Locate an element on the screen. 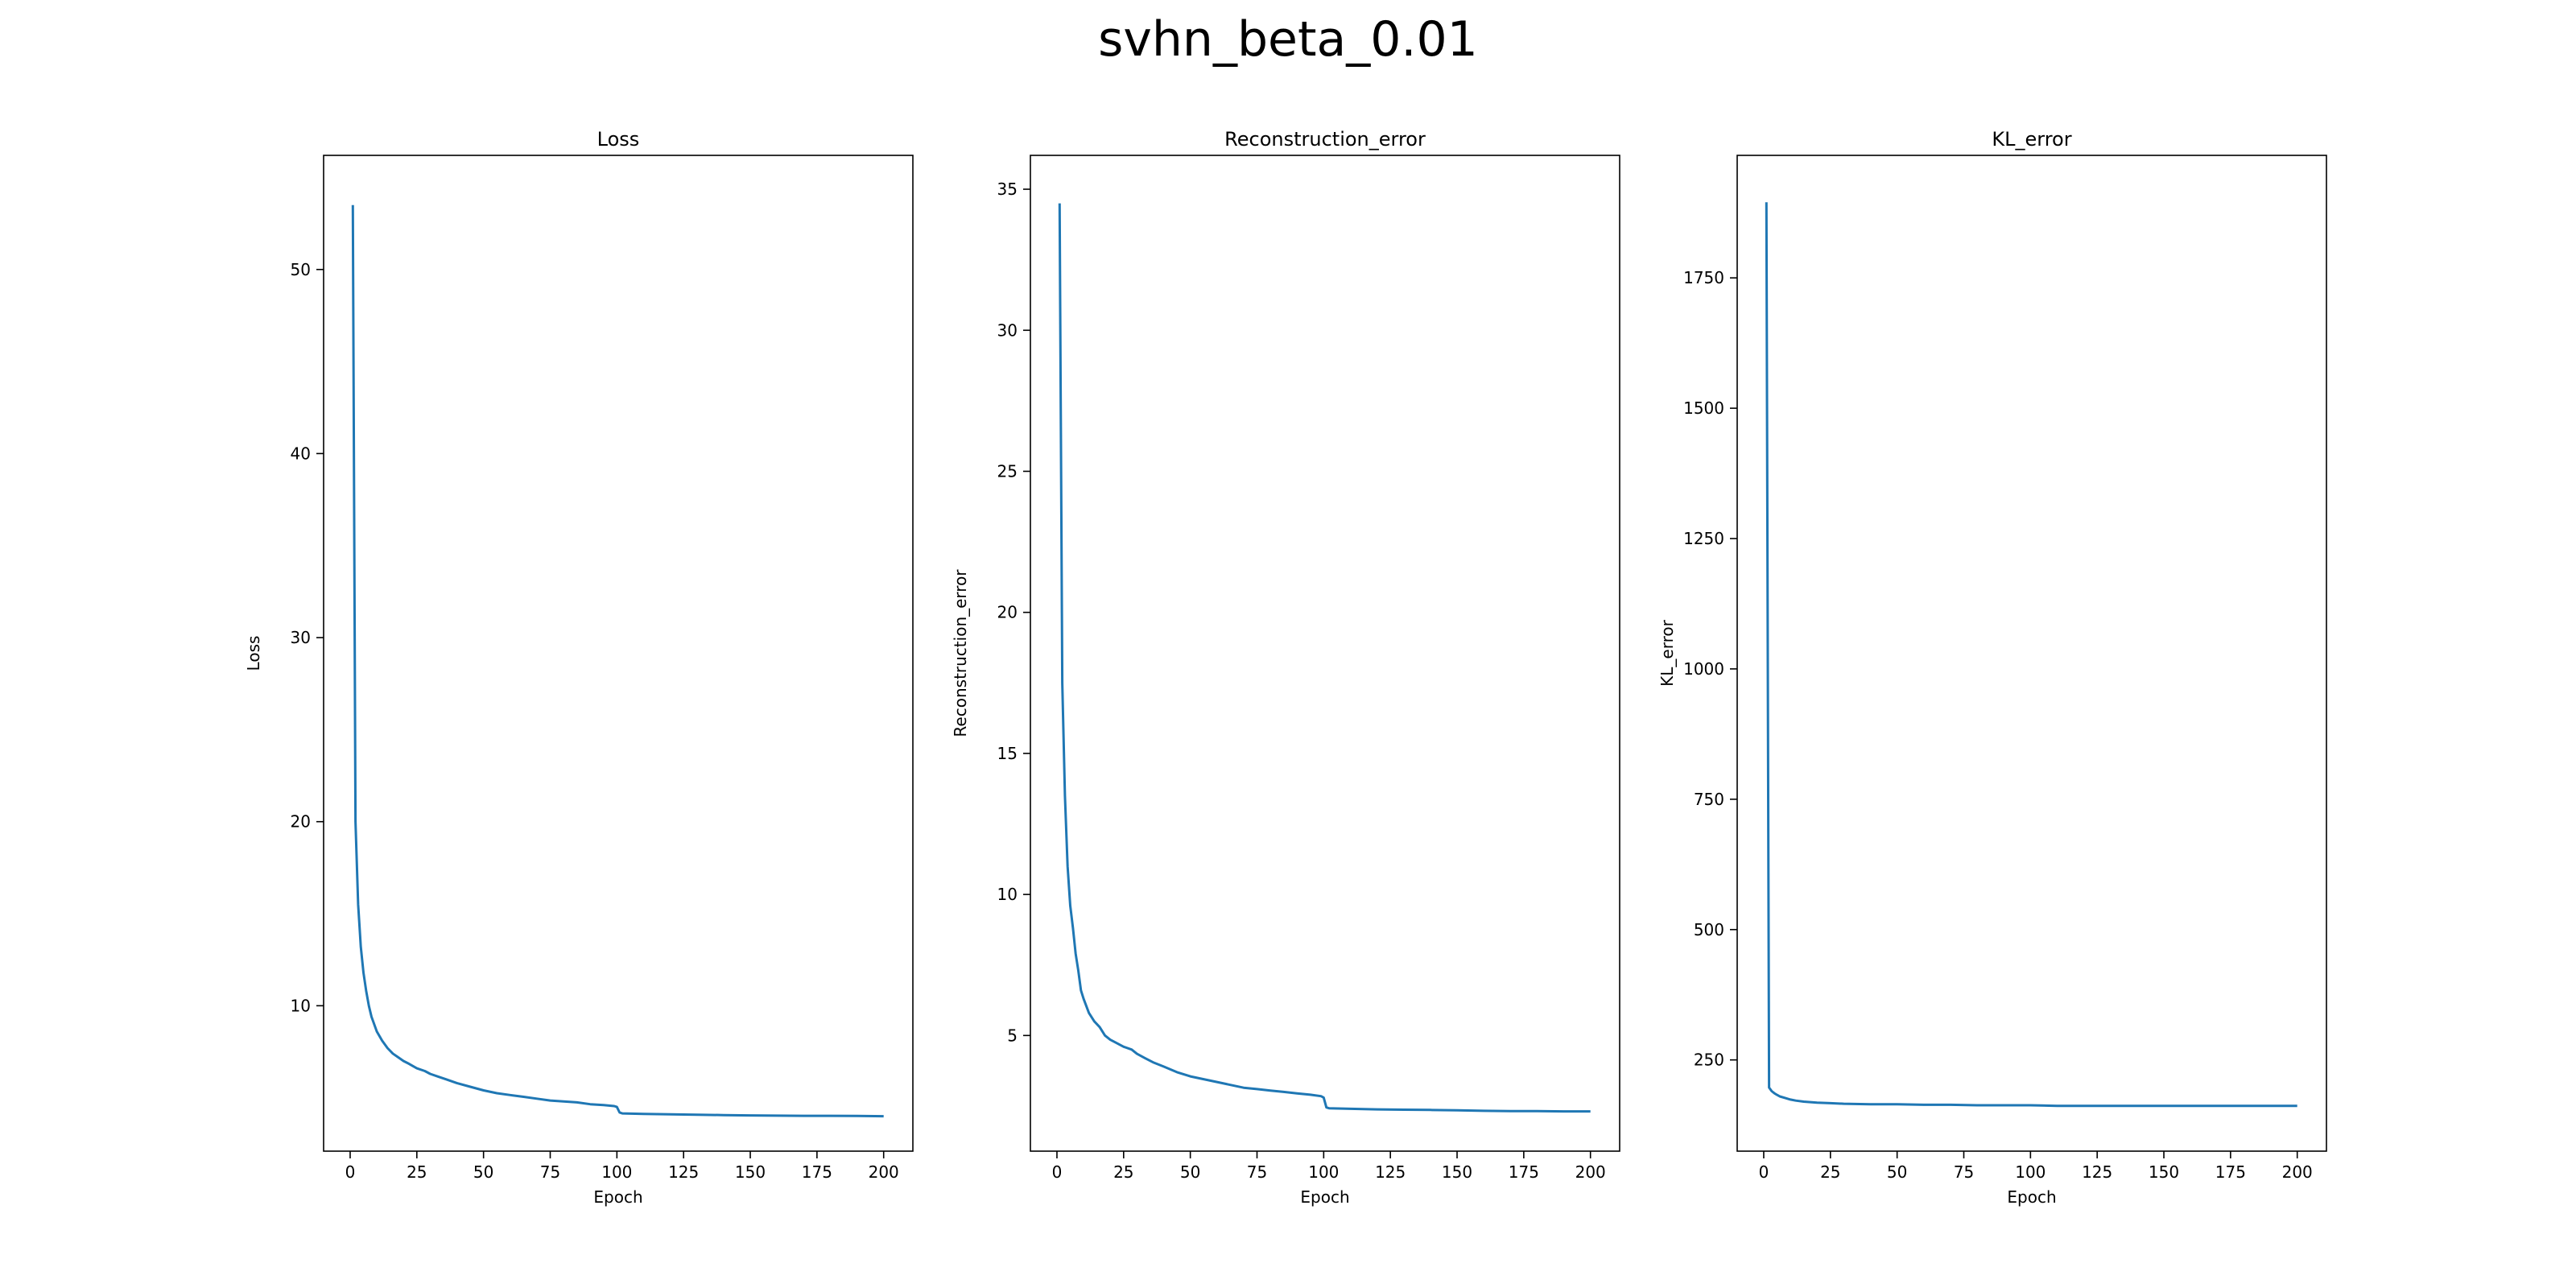 Image resolution: width=2576 pixels, height=1288 pixels. subplot-title: KL_error is located at coordinates (2031, 139).